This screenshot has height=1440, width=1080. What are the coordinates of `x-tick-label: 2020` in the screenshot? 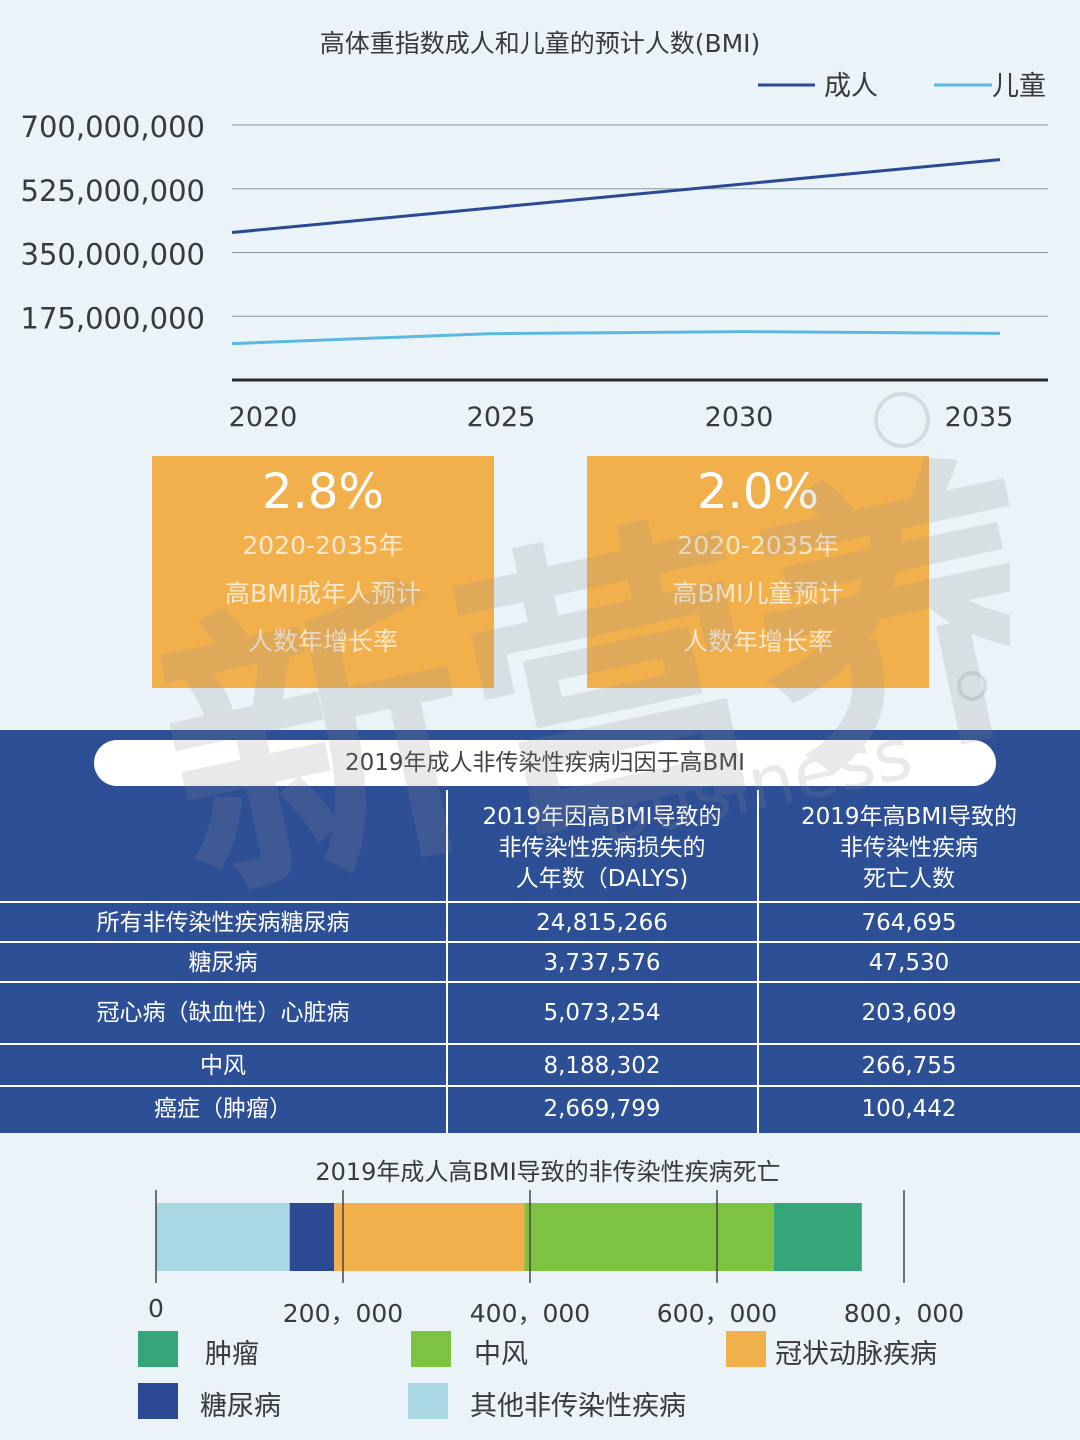 It's located at (263, 417).